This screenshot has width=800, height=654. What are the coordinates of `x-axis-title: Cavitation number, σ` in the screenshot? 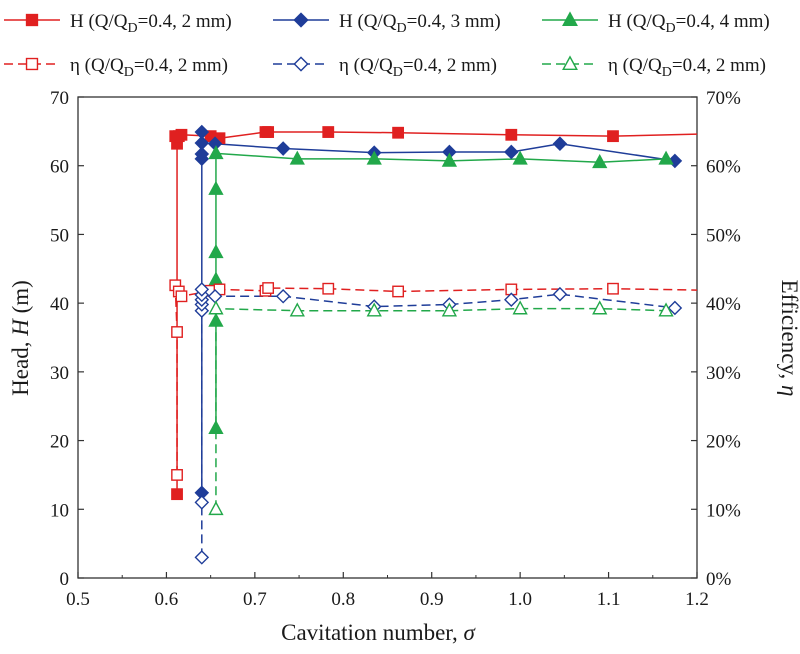 It's located at (378, 632).